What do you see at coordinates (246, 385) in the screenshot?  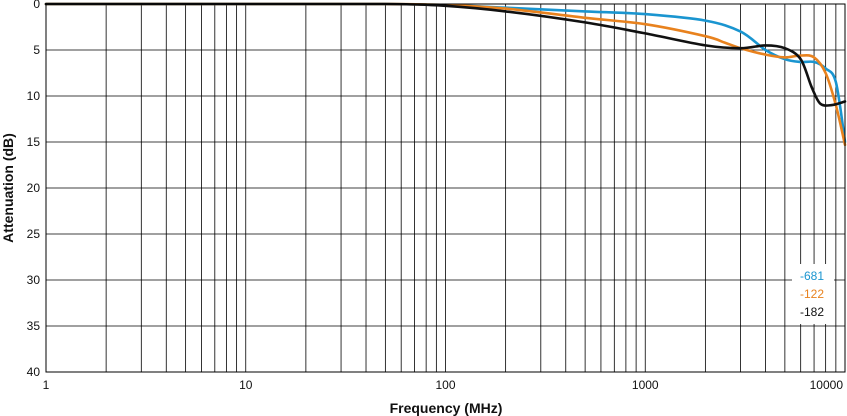 I see `x-tick-label: 10` at bounding box center [246, 385].